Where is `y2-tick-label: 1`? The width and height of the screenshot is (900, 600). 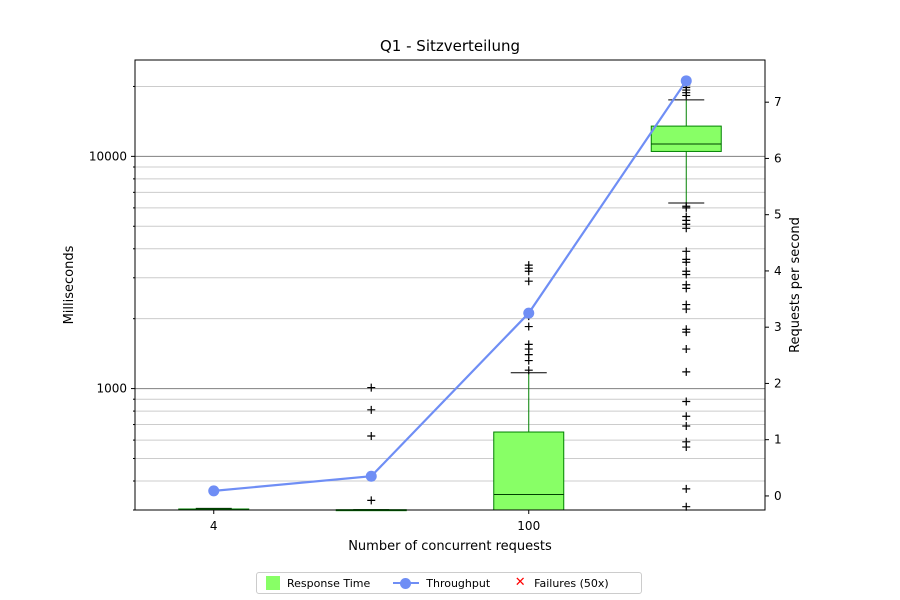 y2-tick-label: 1 is located at coordinates (778, 440).